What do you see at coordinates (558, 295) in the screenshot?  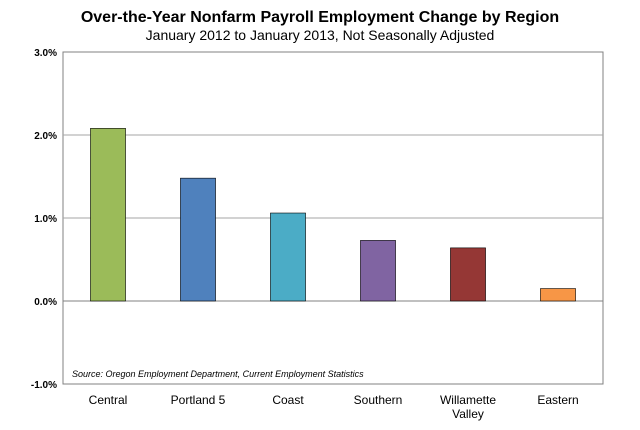 I see `bar-eastern` at bounding box center [558, 295].